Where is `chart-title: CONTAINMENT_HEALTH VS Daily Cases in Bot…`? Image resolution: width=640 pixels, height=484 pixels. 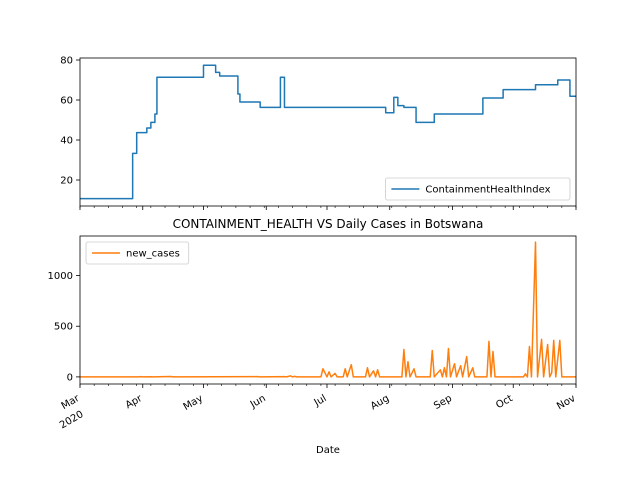 chart-title: CONTAINMENT_HEALTH VS Daily Cases in Bot… is located at coordinates (328, 224).